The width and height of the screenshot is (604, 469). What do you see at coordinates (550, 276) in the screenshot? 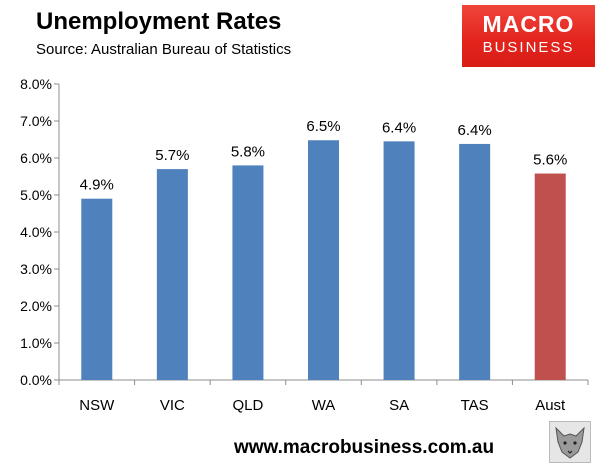
I see `bar-aust` at bounding box center [550, 276].